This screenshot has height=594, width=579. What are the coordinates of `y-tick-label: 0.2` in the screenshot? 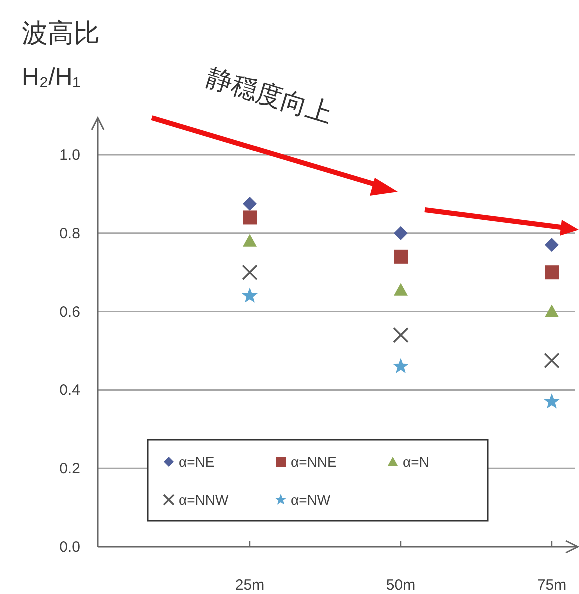 It's located at (70, 469).